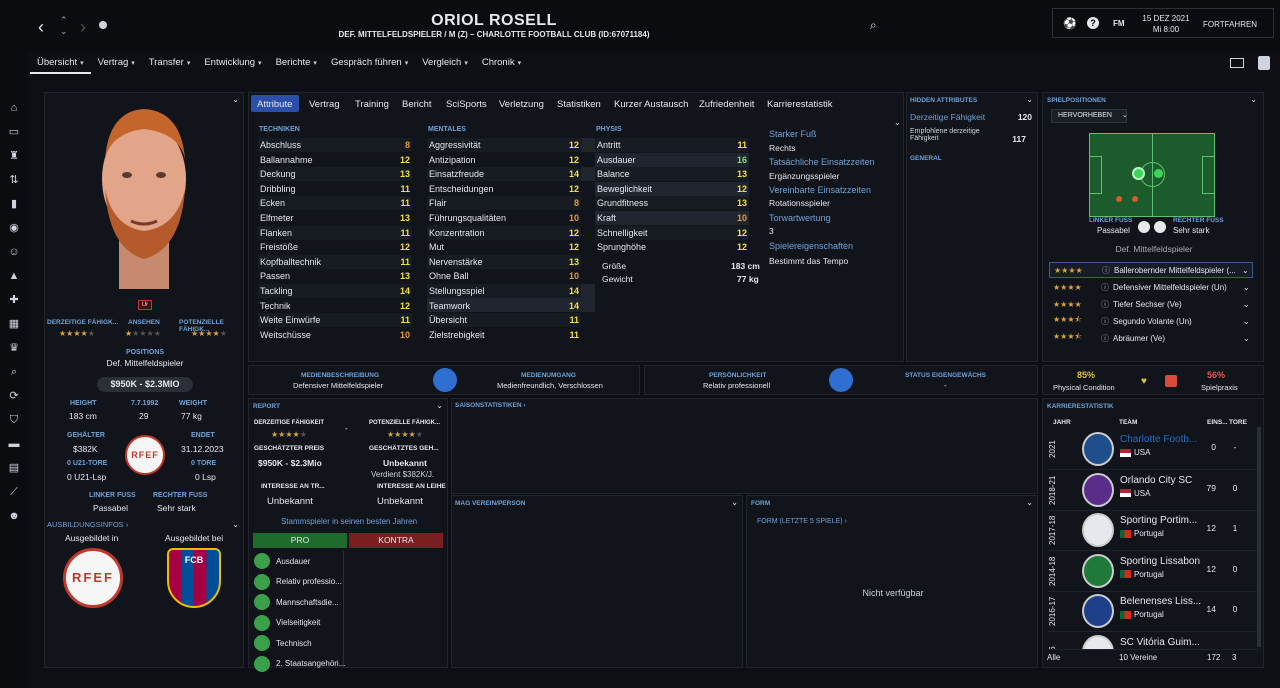 Image resolution: width=1280 pixels, height=688 pixels. What do you see at coordinates (1211, 528) in the screenshot?
I see `career-apps: 12` at bounding box center [1211, 528].